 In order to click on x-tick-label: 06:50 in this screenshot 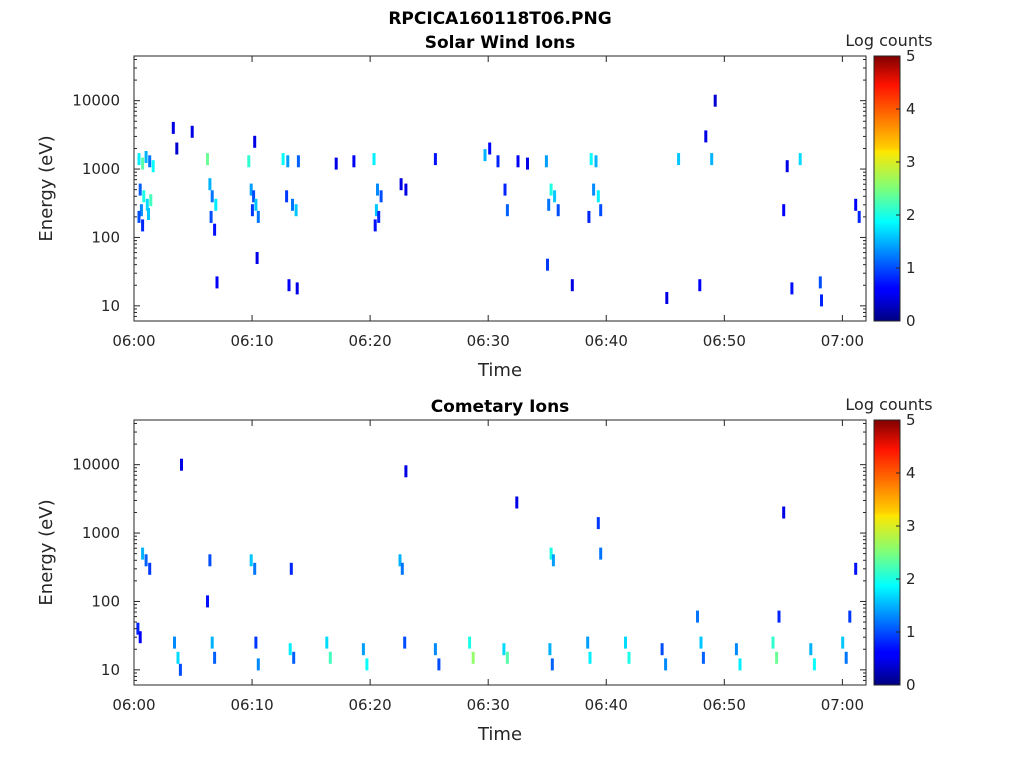, I will do `click(724, 705)`.